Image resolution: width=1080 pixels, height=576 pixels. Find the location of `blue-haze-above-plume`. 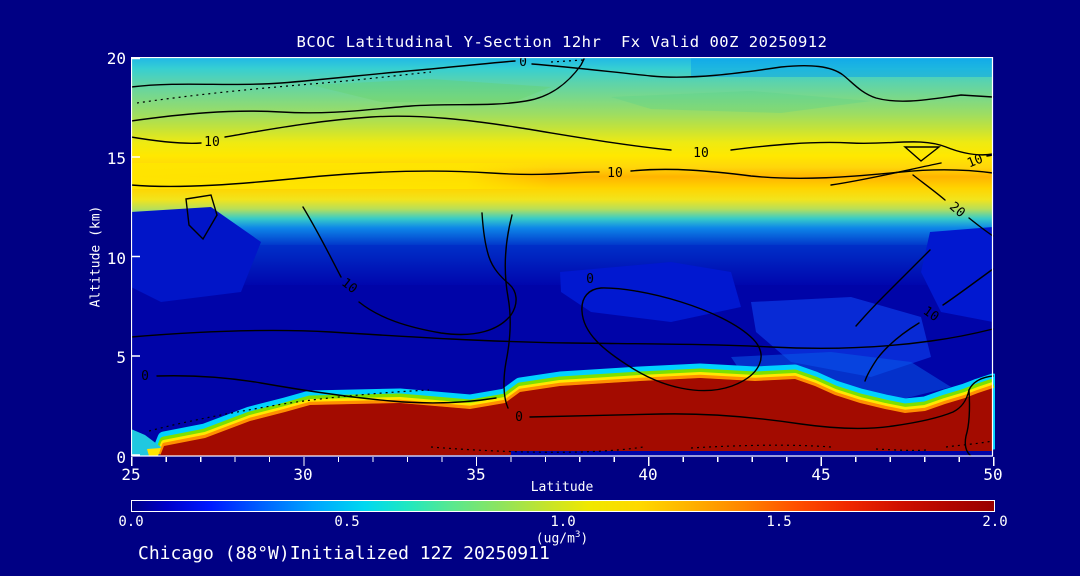

blue-haze-above-plume is located at coordinates (841, 377).